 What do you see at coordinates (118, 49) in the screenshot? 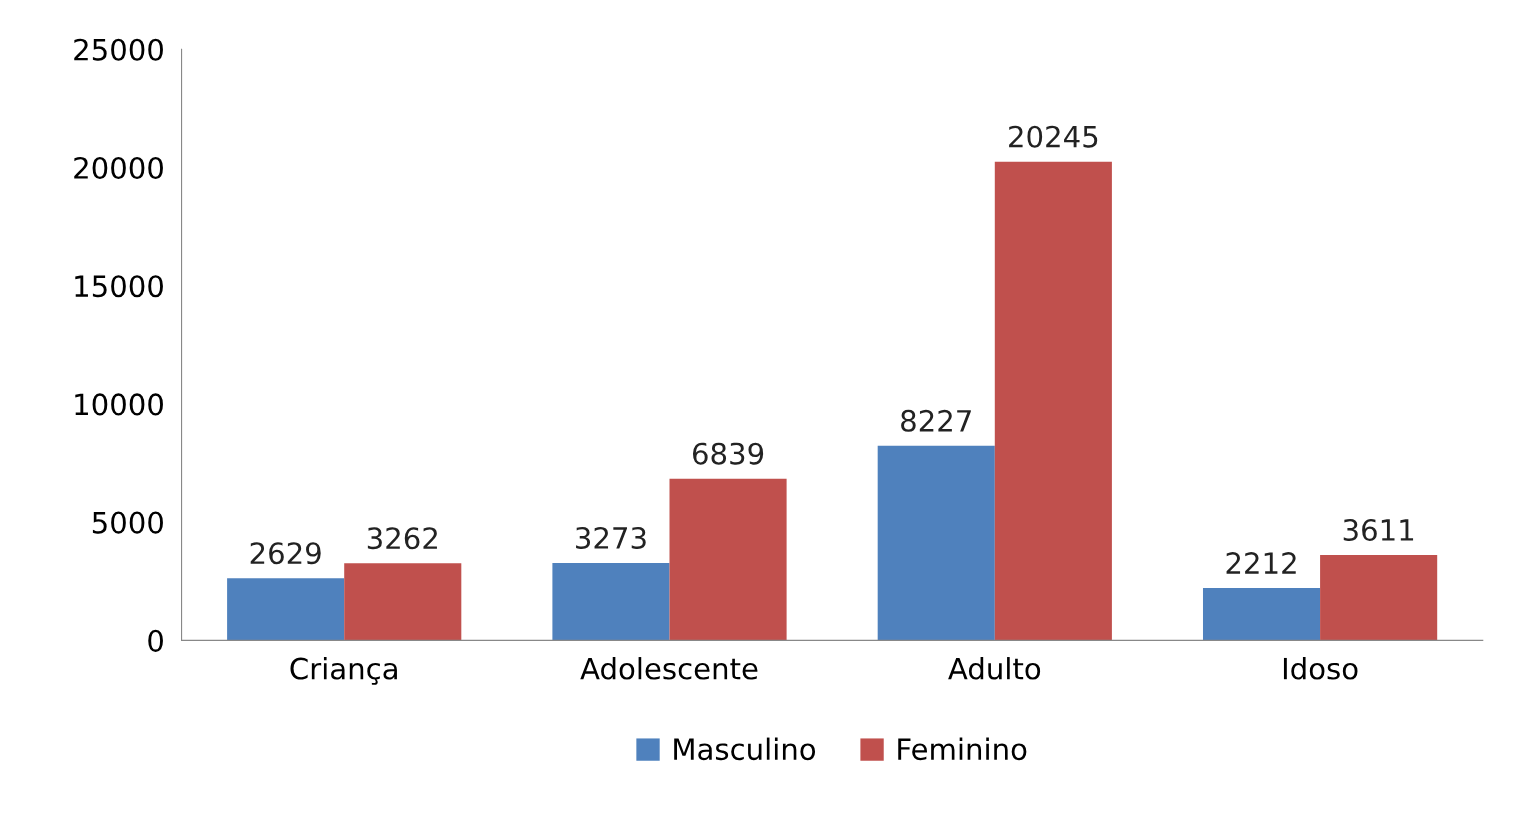
I see `y-tick-label: 25000` at bounding box center [118, 49].